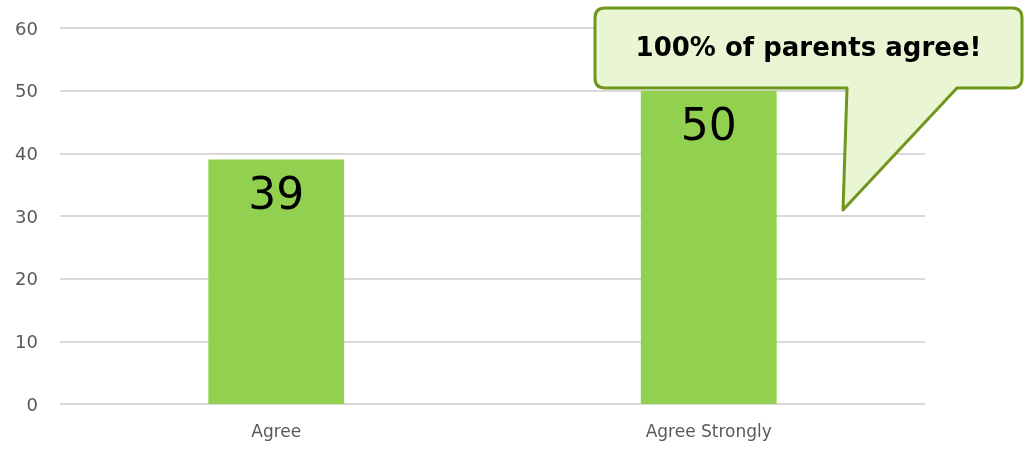 This screenshot has height=451, width=1025. I want to click on y-tick-label: 30, so click(26, 216).